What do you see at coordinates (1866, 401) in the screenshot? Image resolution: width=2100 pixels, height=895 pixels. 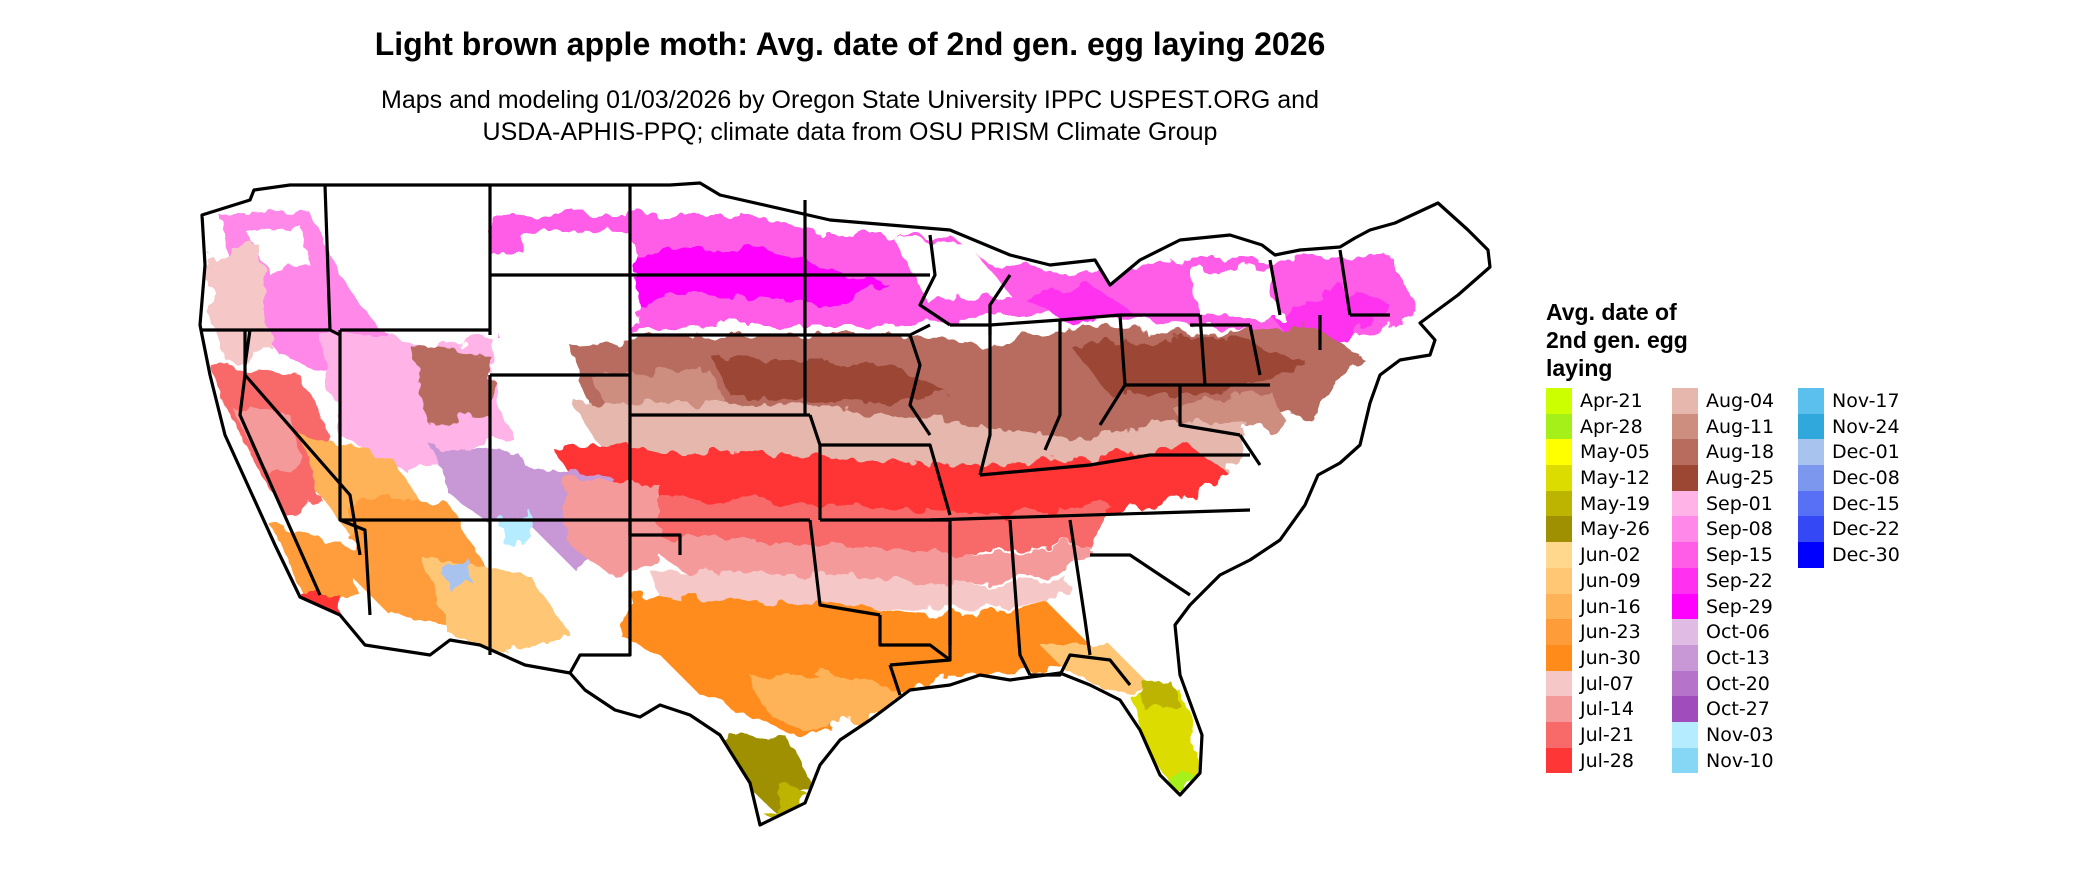 I see `legend-label: Nov-17` at bounding box center [1866, 401].